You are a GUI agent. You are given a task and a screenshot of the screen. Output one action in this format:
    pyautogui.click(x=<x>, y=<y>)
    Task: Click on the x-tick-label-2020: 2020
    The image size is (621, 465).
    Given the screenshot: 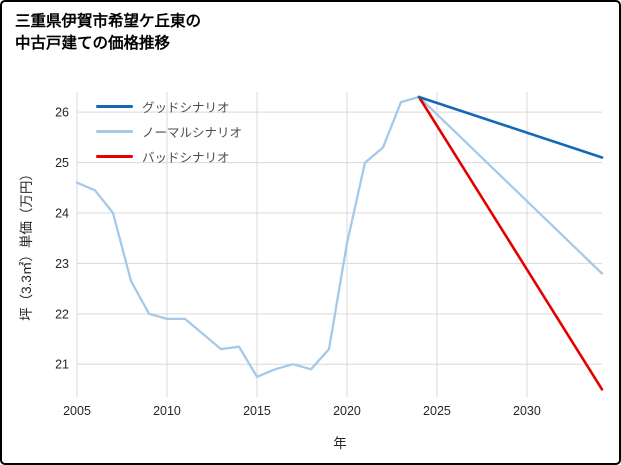 What is the action you would take?
    pyautogui.click(x=347, y=411)
    